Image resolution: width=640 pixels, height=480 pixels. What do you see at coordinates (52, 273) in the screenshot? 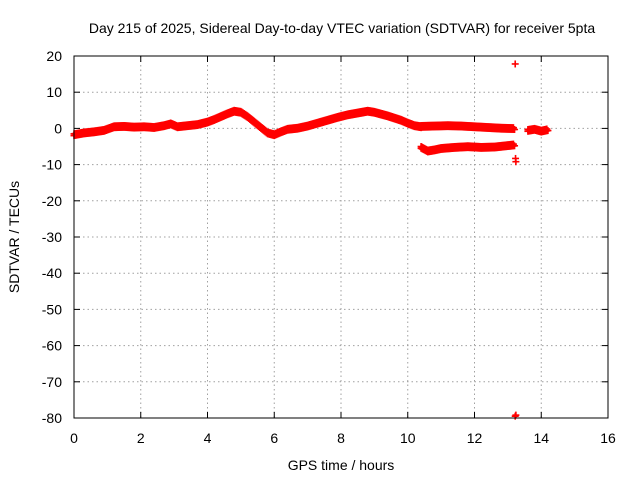
I see `y-tick-label: -40` at bounding box center [52, 273].